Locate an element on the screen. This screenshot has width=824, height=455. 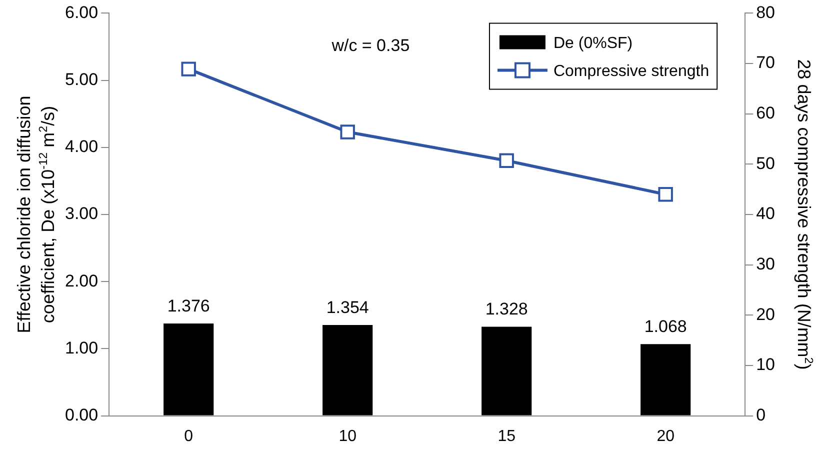
y2-tick-label: 20 is located at coordinates (766, 314).